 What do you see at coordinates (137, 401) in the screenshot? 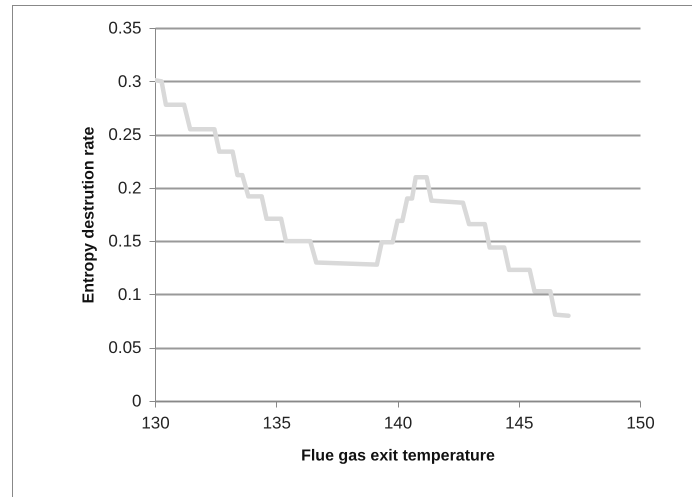
I see `y-tick-label: 0` at bounding box center [137, 401].